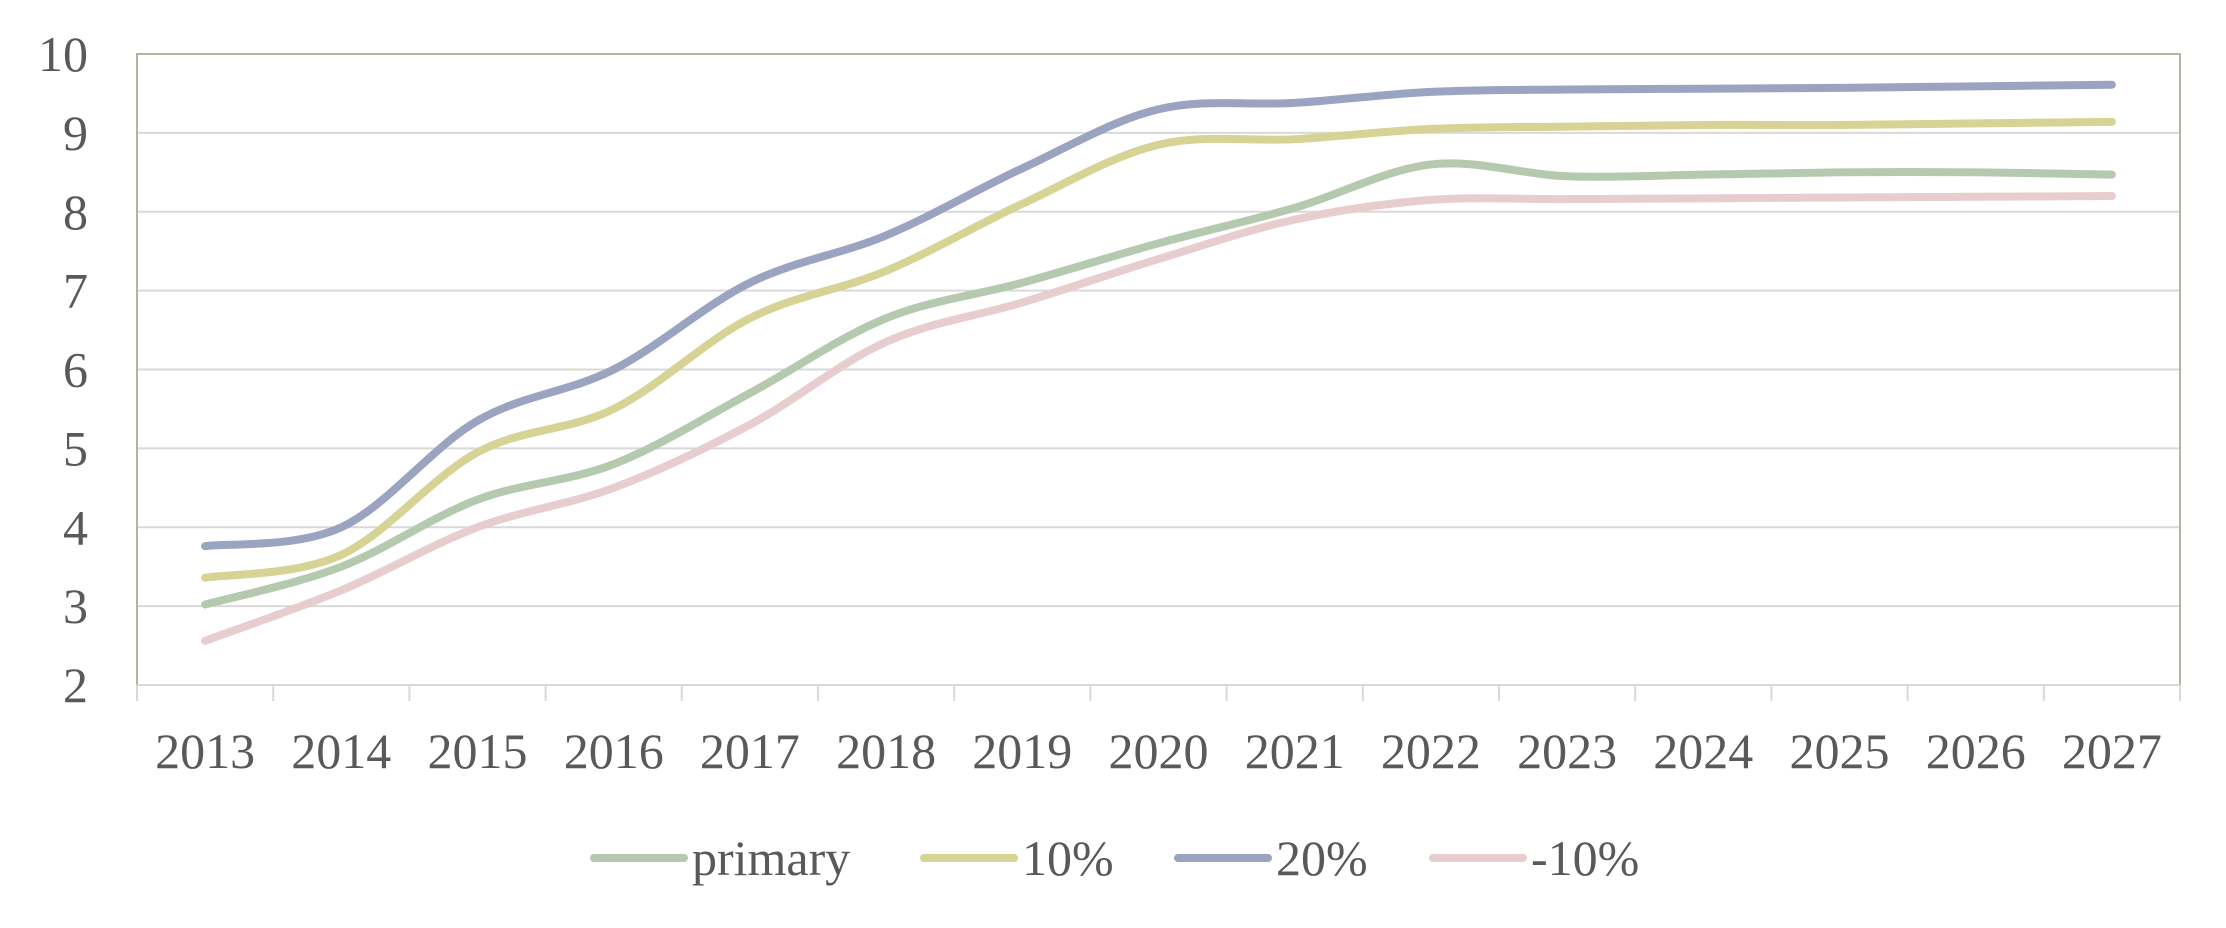 Image resolution: width=2226 pixels, height=928 pixels. What do you see at coordinates (886, 751) in the screenshot?
I see `x-tick-label: 2018` at bounding box center [886, 751].